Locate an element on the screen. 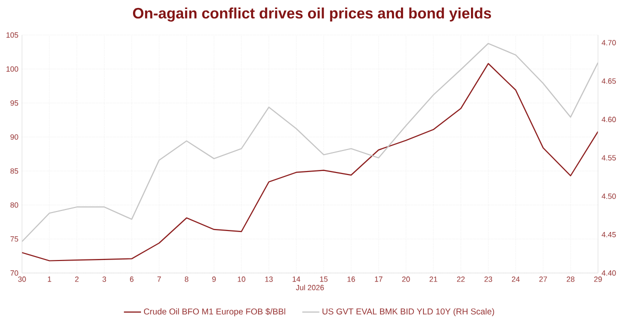 The height and width of the screenshot is (325, 624). chart-title: On-again conflict drives oil prices and bond yields is located at coordinates (312, 15).